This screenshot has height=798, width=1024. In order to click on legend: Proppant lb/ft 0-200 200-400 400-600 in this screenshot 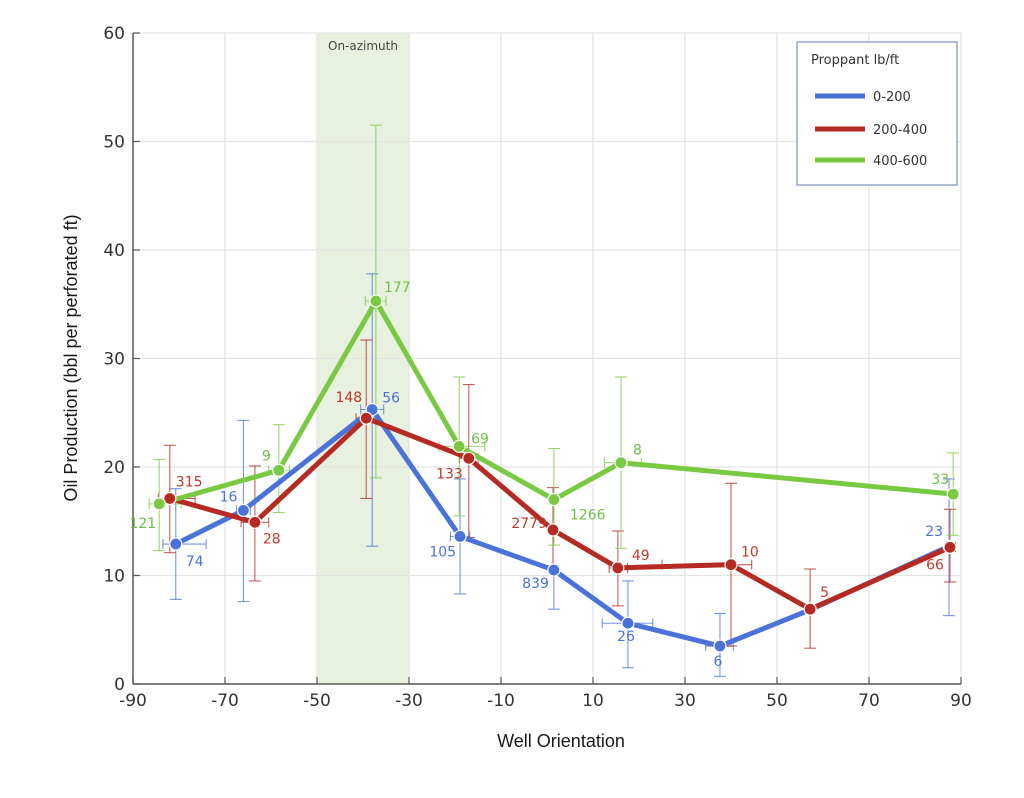, I will do `click(877, 113)`.